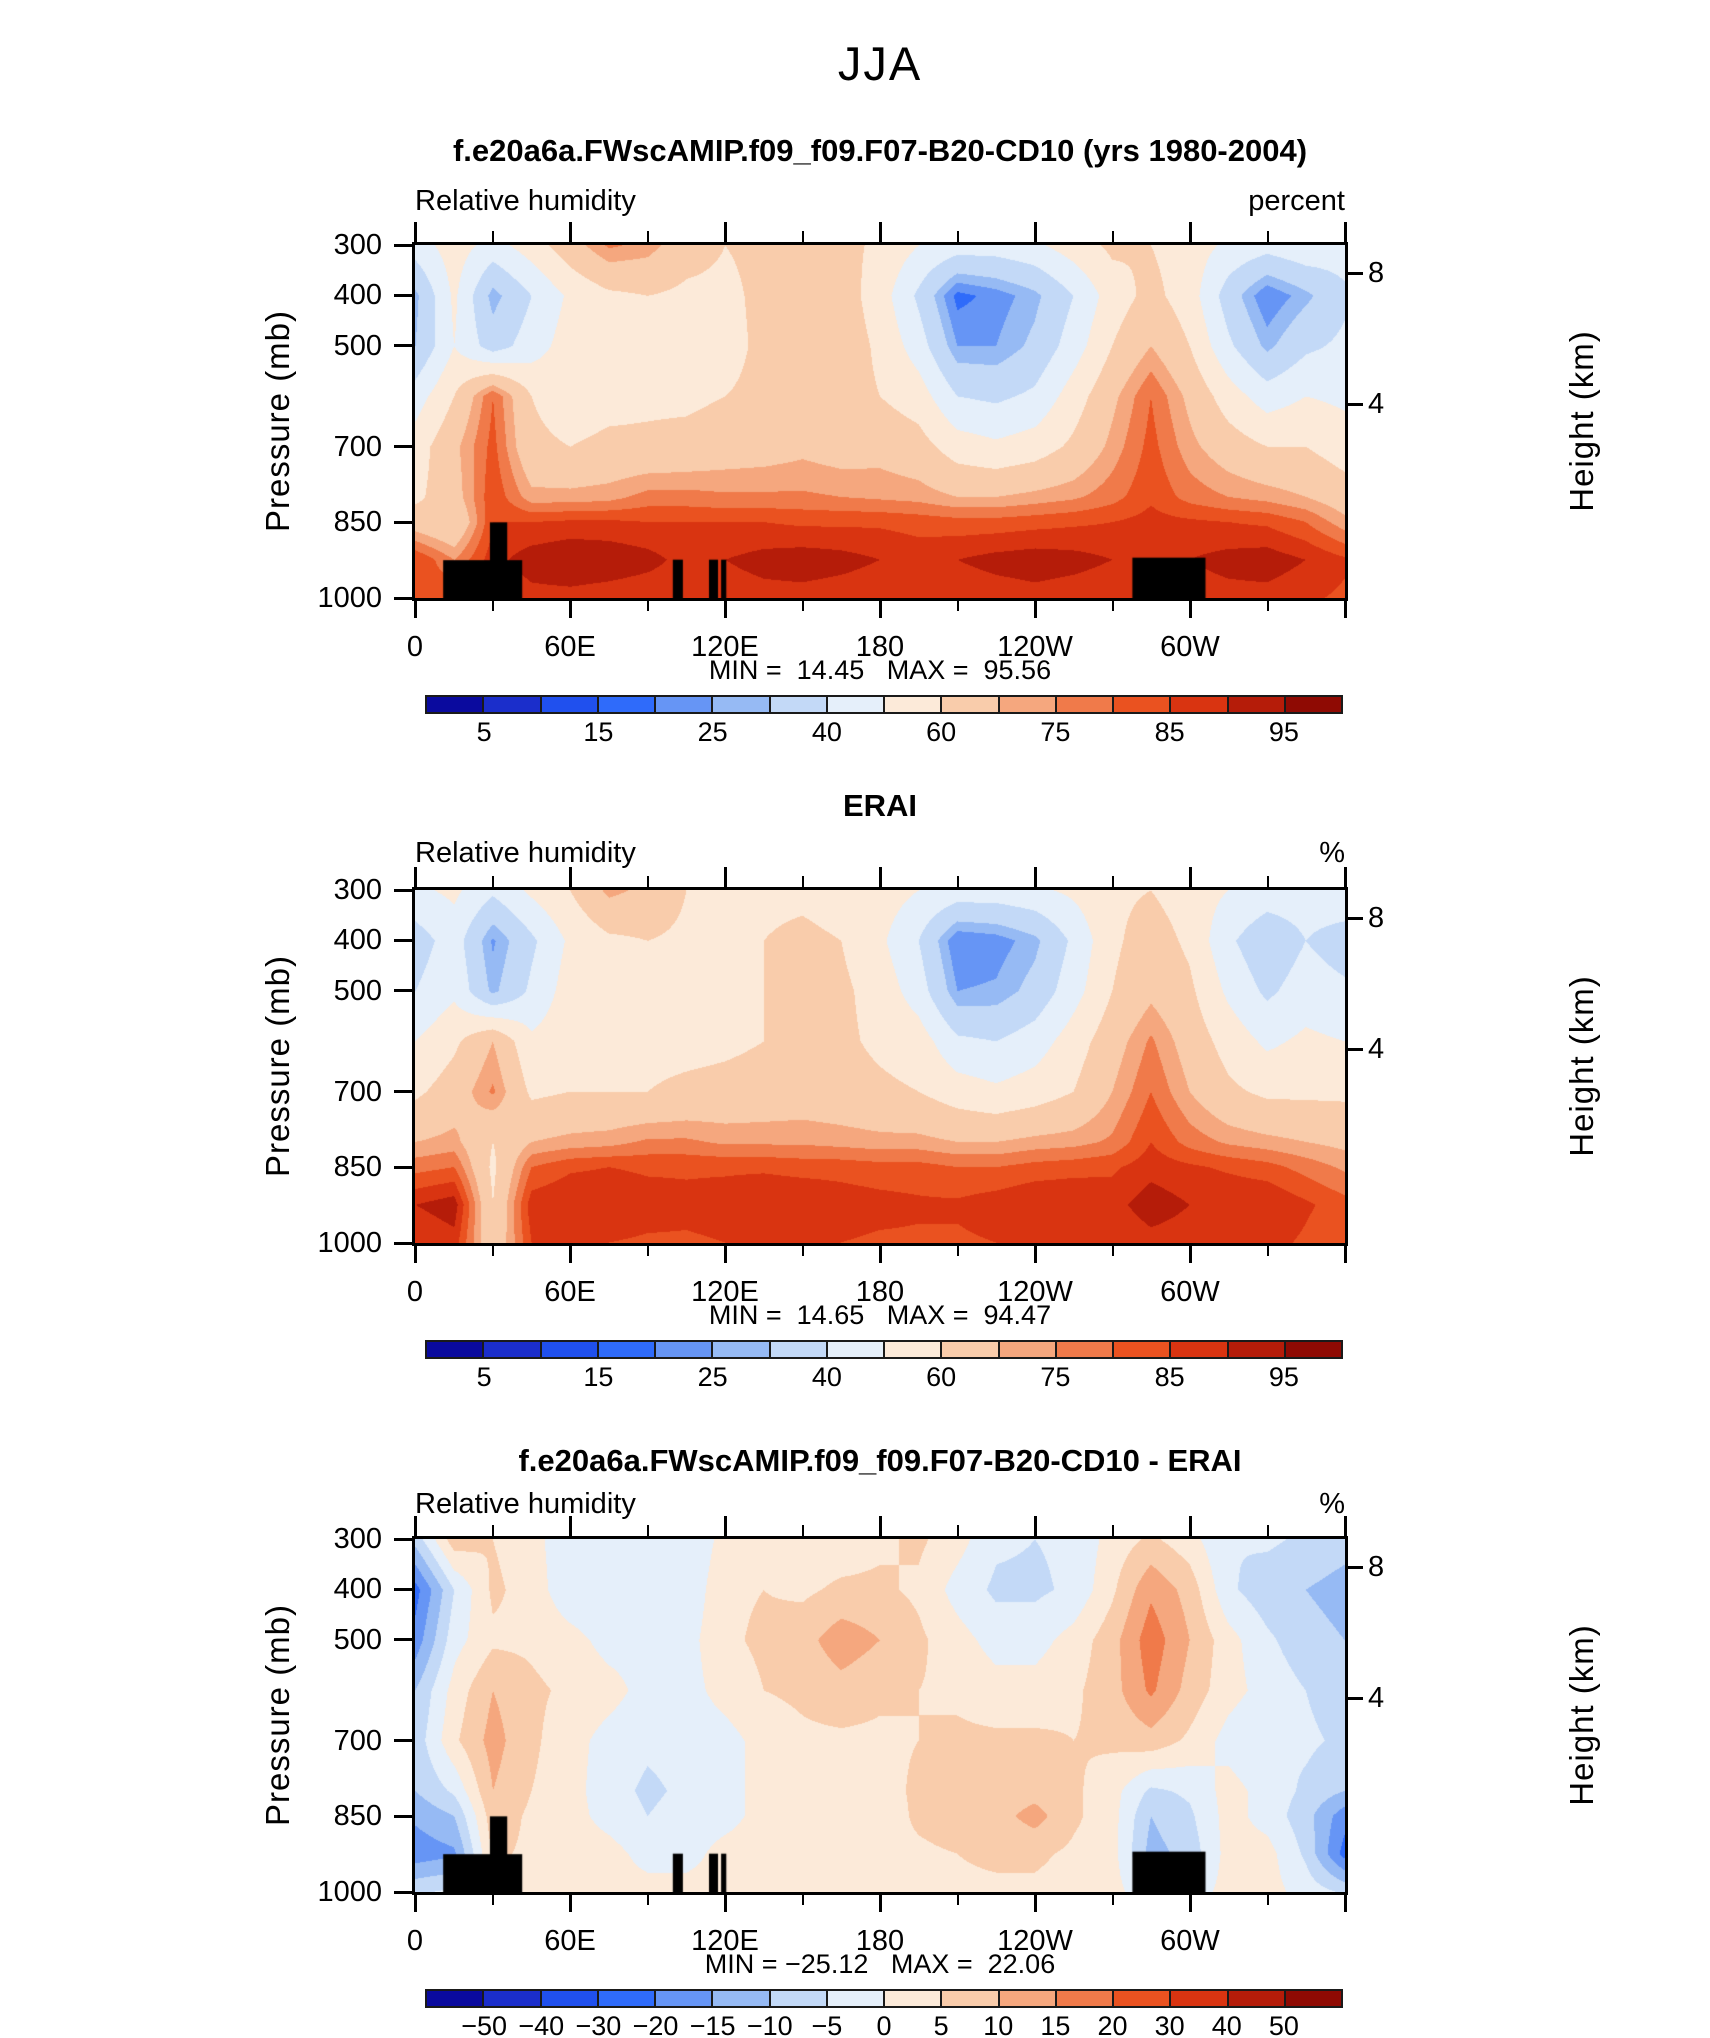  What do you see at coordinates (1283, 2024) in the screenshot?
I see `colorbar-tick-label: 50` at bounding box center [1283, 2024].